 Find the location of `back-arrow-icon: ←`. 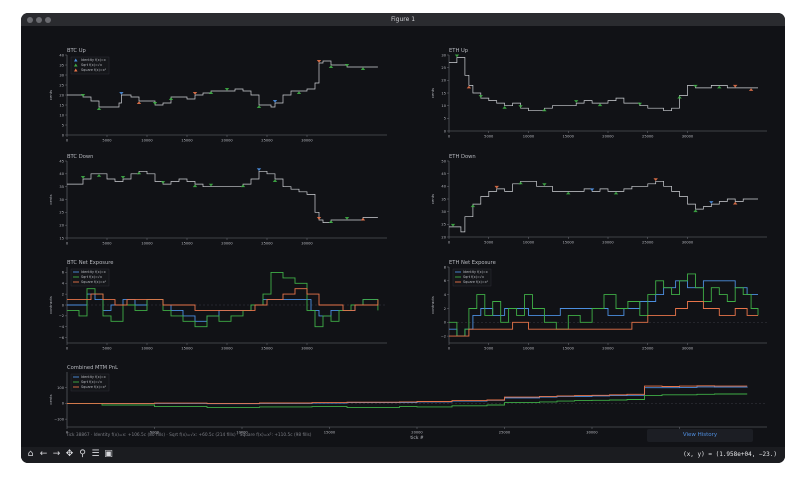

back-arrow-icon: ← is located at coordinates (43, 454).